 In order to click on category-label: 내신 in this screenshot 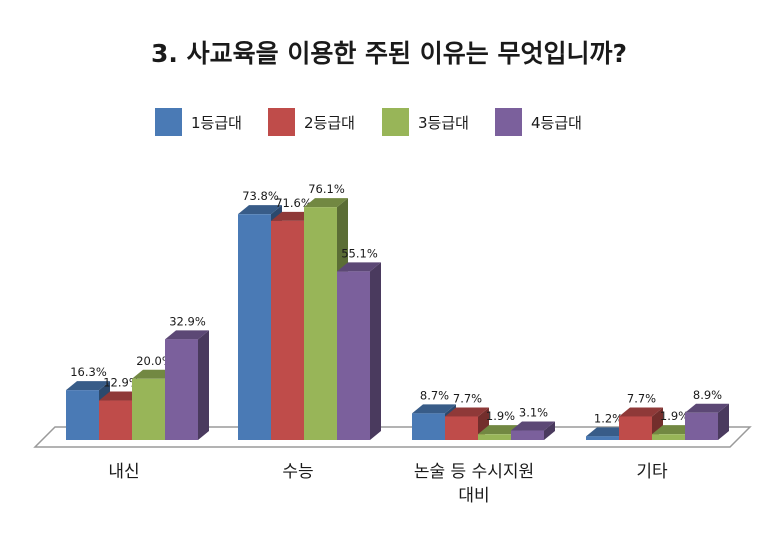, I will do `click(123, 472)`.